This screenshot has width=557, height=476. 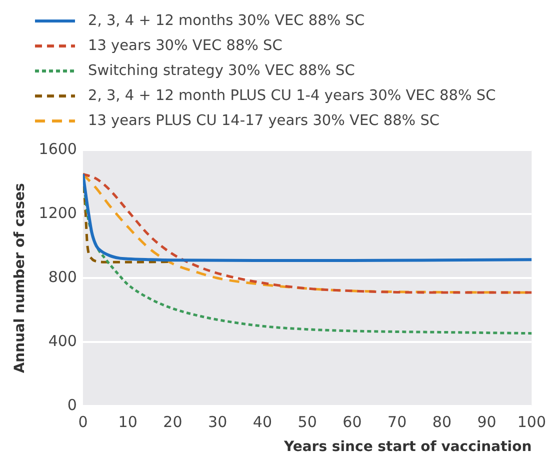 What do you see at coordinates (307, 422) in the screenshot?
I see `x-tick-label: 50` at bounding box center [307, 422].